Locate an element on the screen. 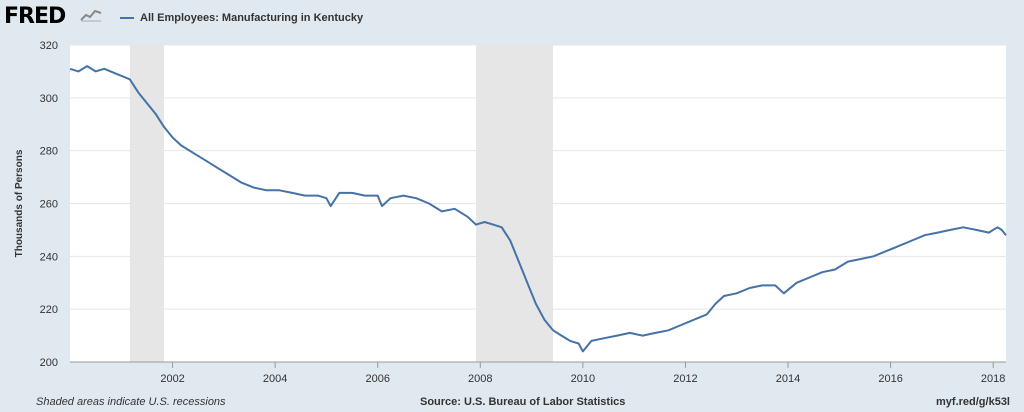 This screenshot has height=412, width=1024. y-tick-label-220: 220 is located at coordinates (49, 310).